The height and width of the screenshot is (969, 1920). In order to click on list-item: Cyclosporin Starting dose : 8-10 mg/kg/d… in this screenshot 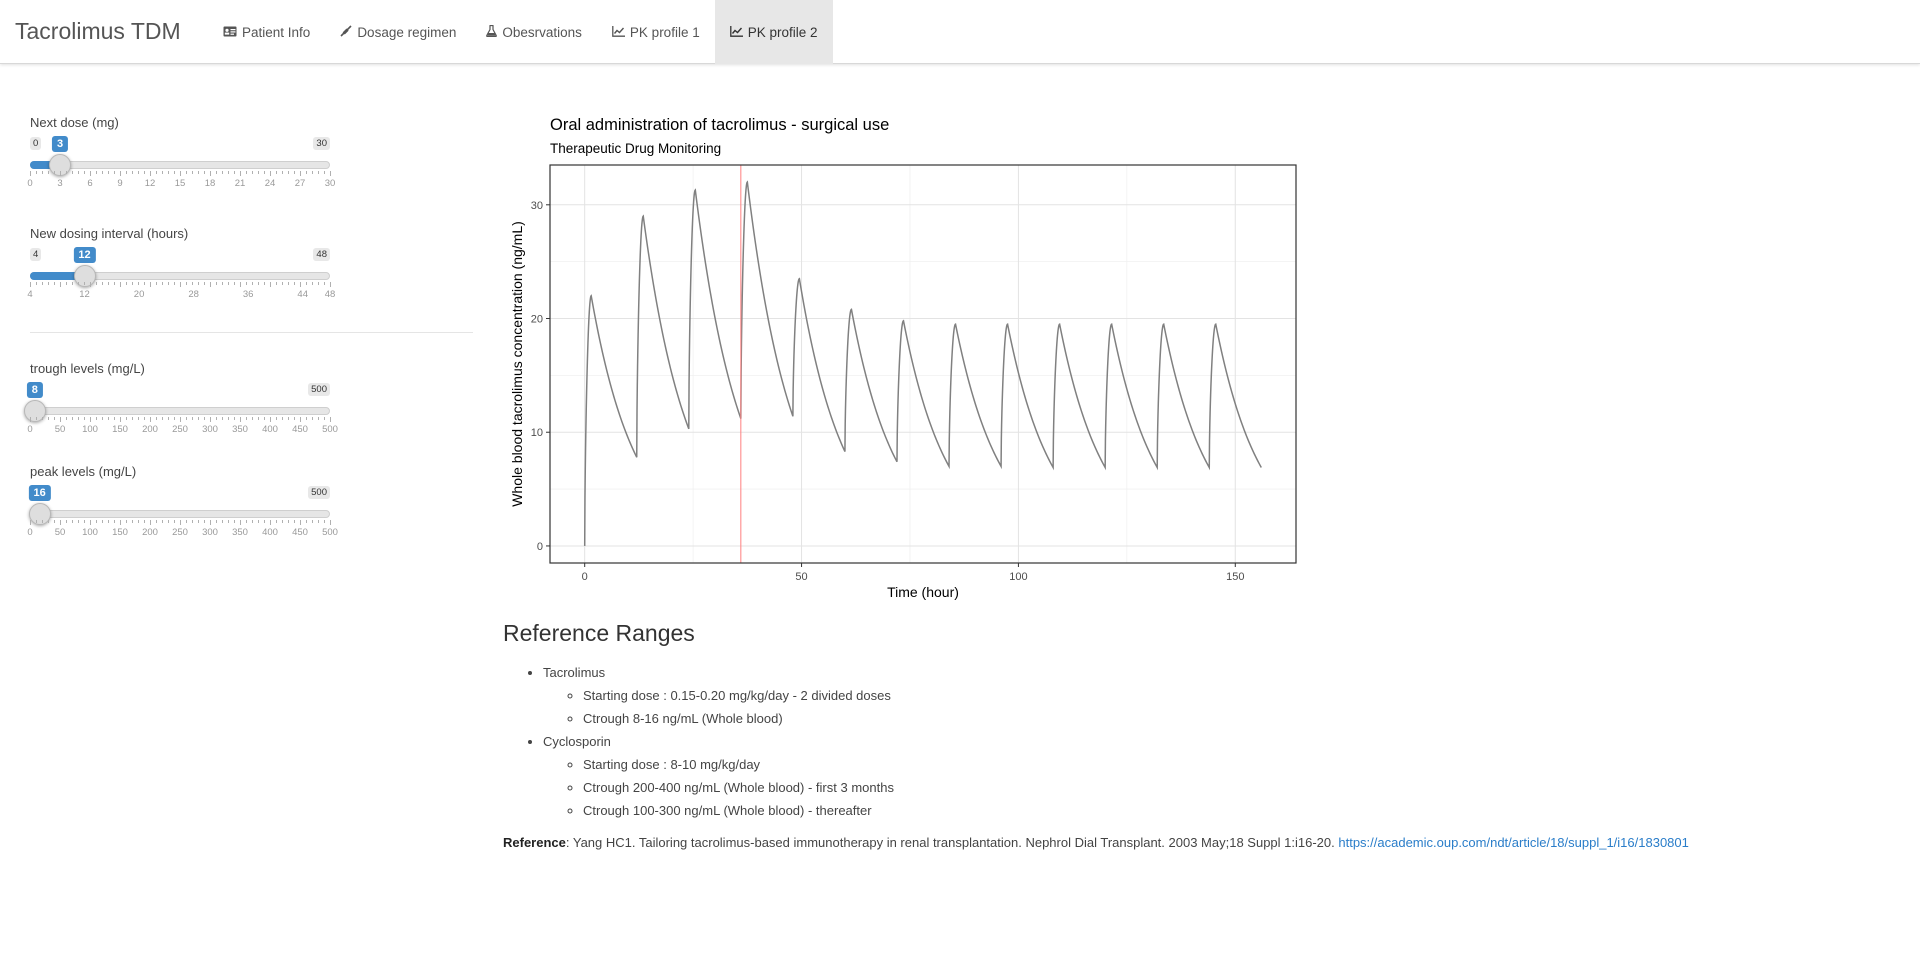, I will do `click(1173, 776)`.